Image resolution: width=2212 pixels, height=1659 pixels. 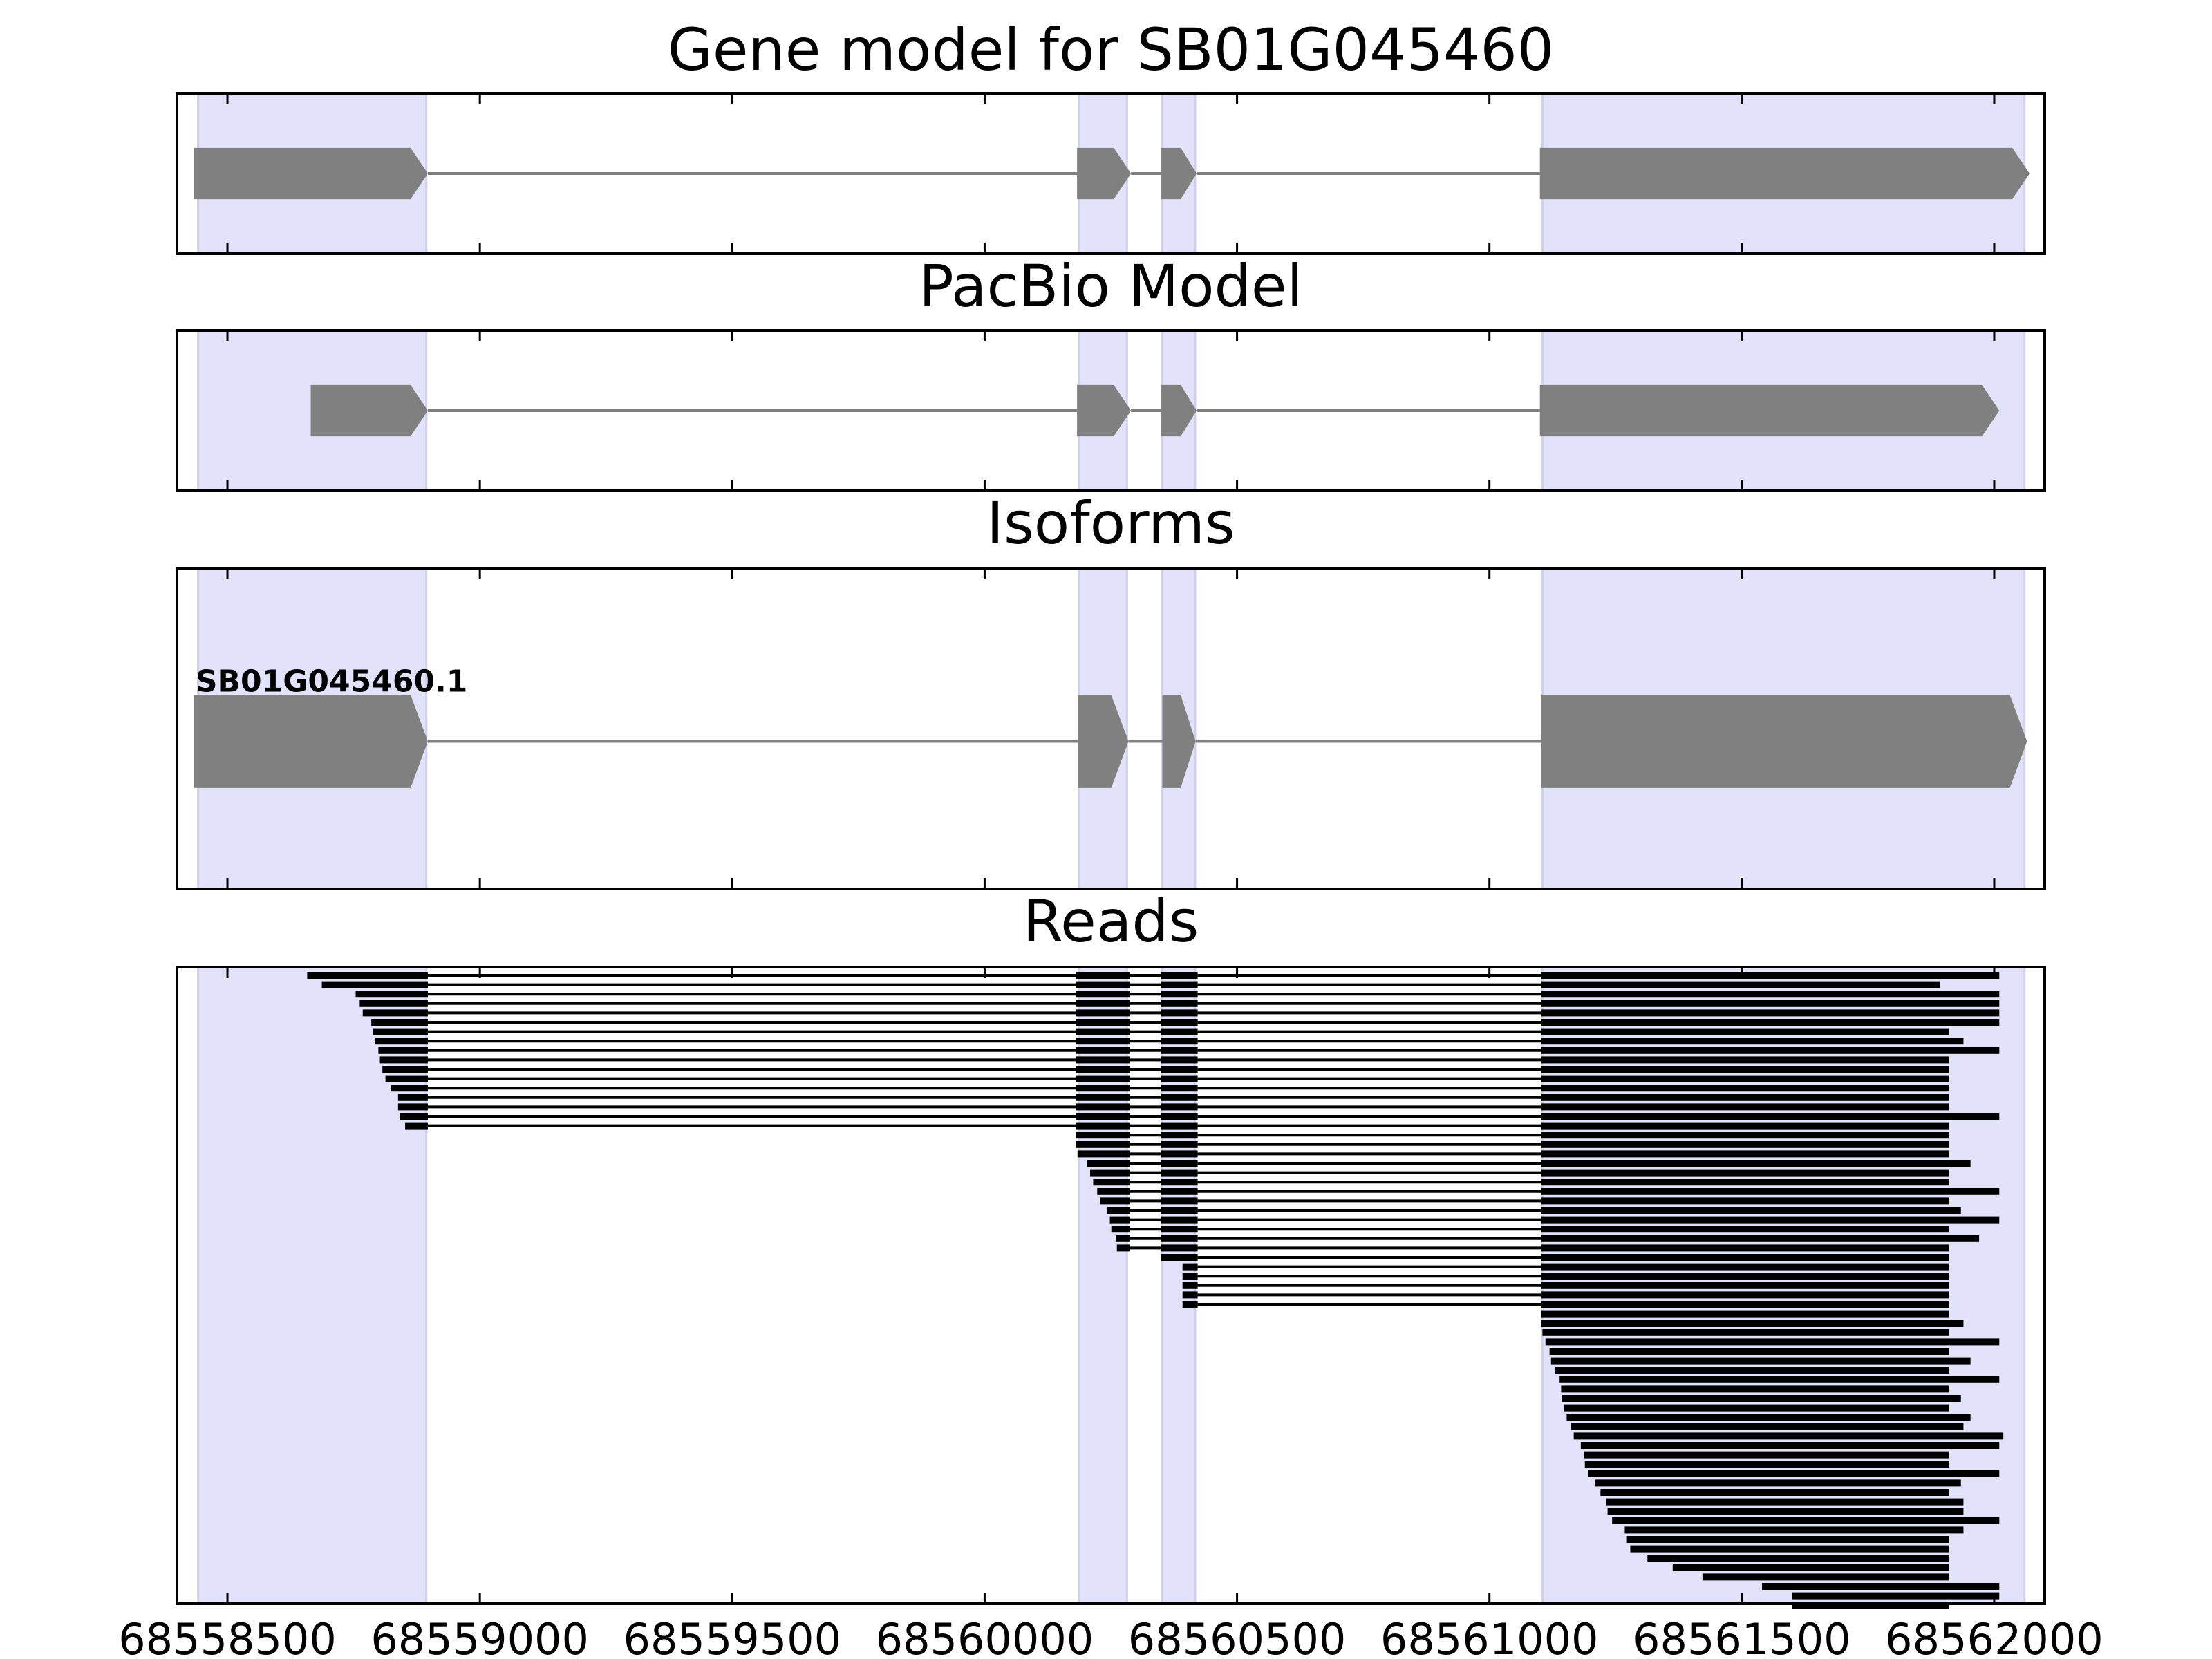 I want to click on x-tick-label: 68559500, so click(x=733, y=1637).